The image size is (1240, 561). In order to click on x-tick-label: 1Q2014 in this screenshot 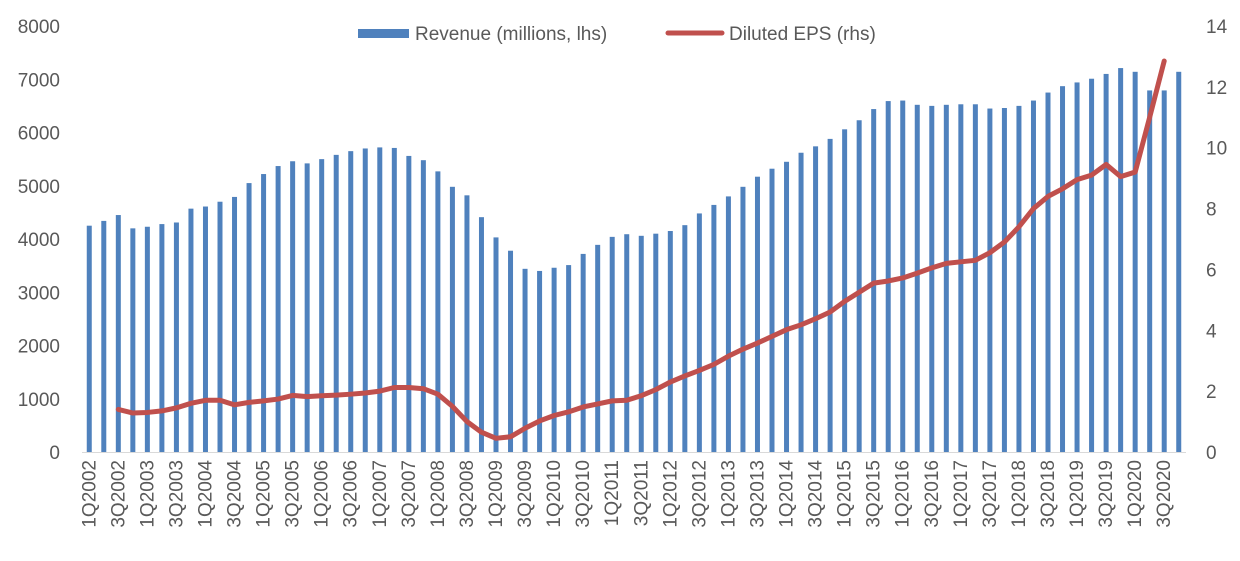, I will do `click(787, 494)`.